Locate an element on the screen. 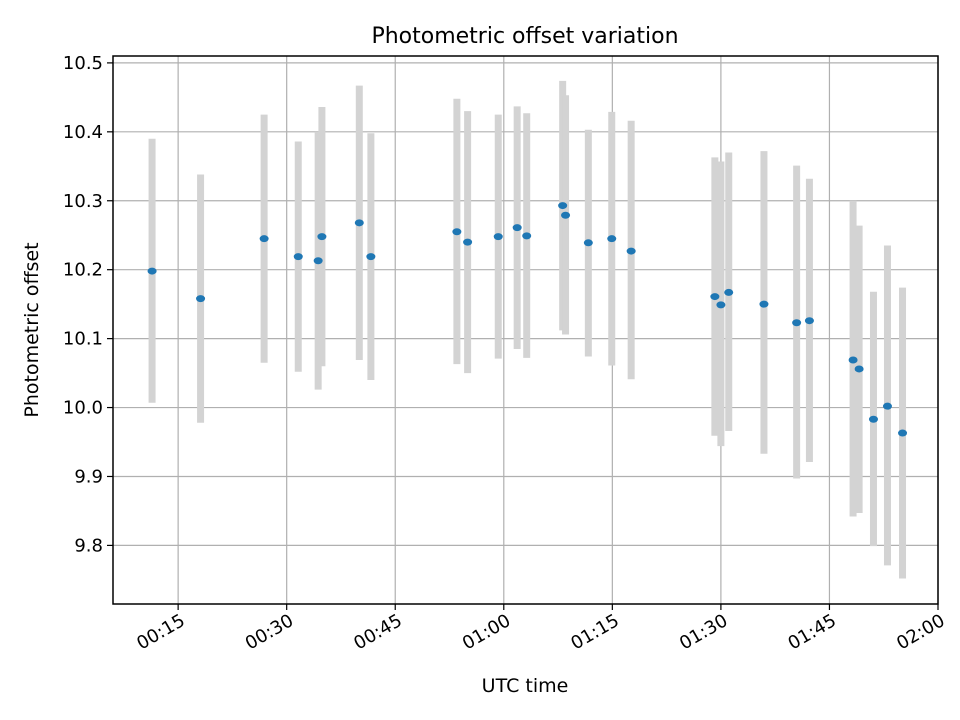 Image resolution: width=960 pixels, height=720 pixels. x-axis-label: UTC time is located at coordinates (525, 686).